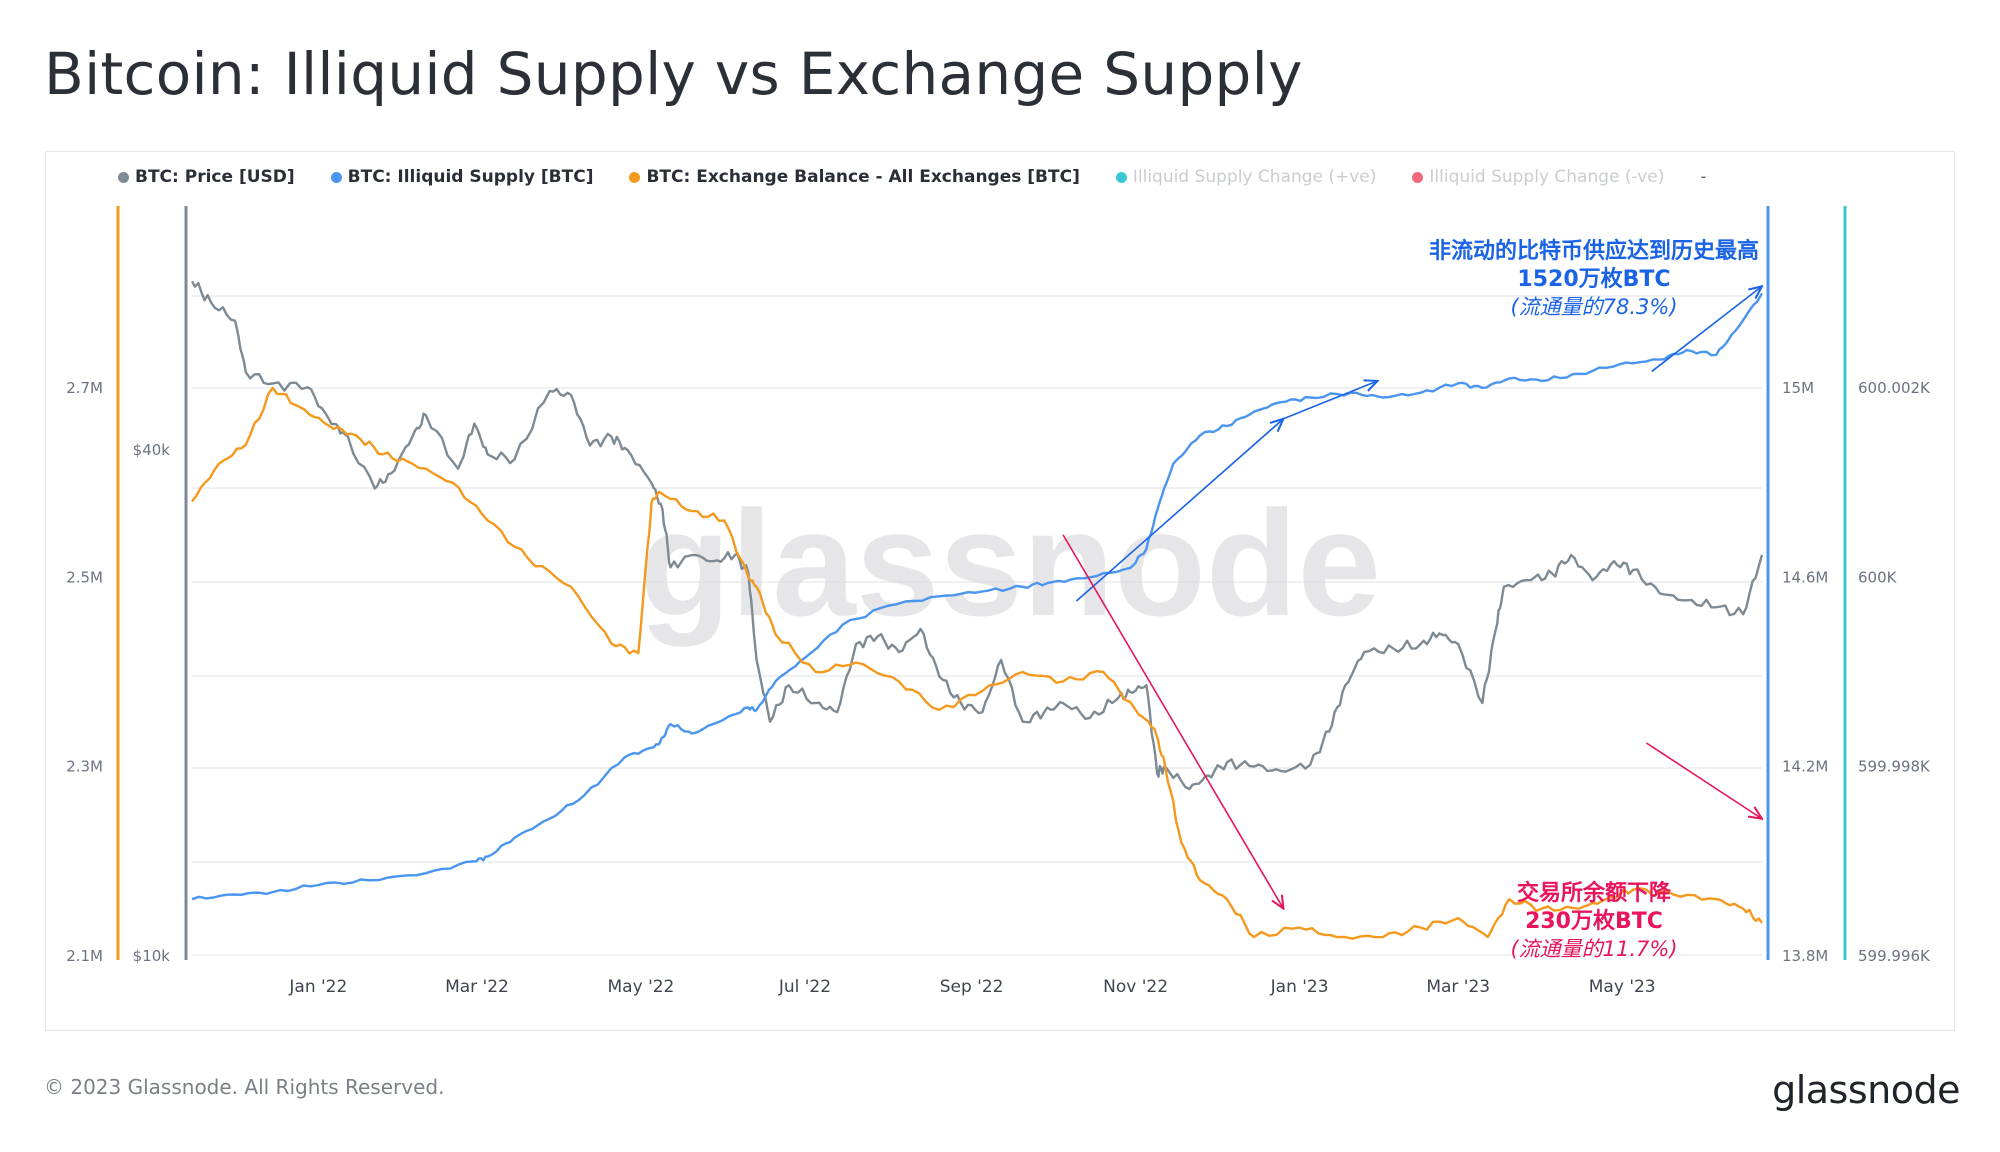 Image resolution: width=2000 pixels, height=1152 pixels. I want to click on legend-item-change-pos: Illiquid Supply Change (+ve), so click(1246, 177).